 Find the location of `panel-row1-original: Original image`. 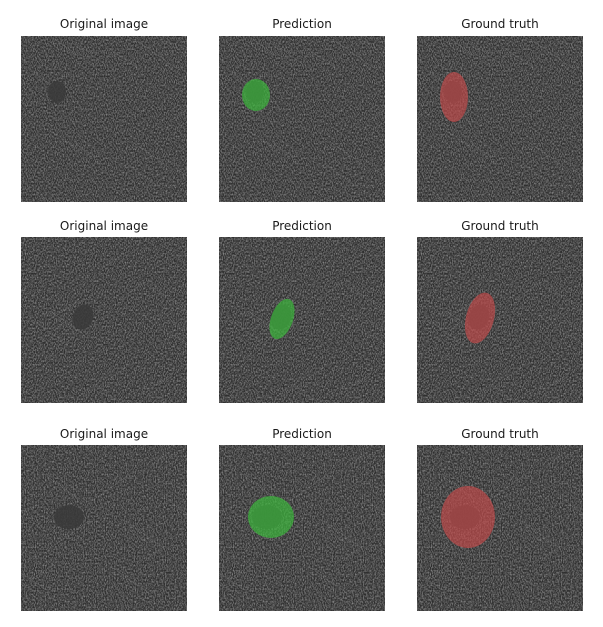

panel-row1-original: Original image is located at coordinates (104, 109).